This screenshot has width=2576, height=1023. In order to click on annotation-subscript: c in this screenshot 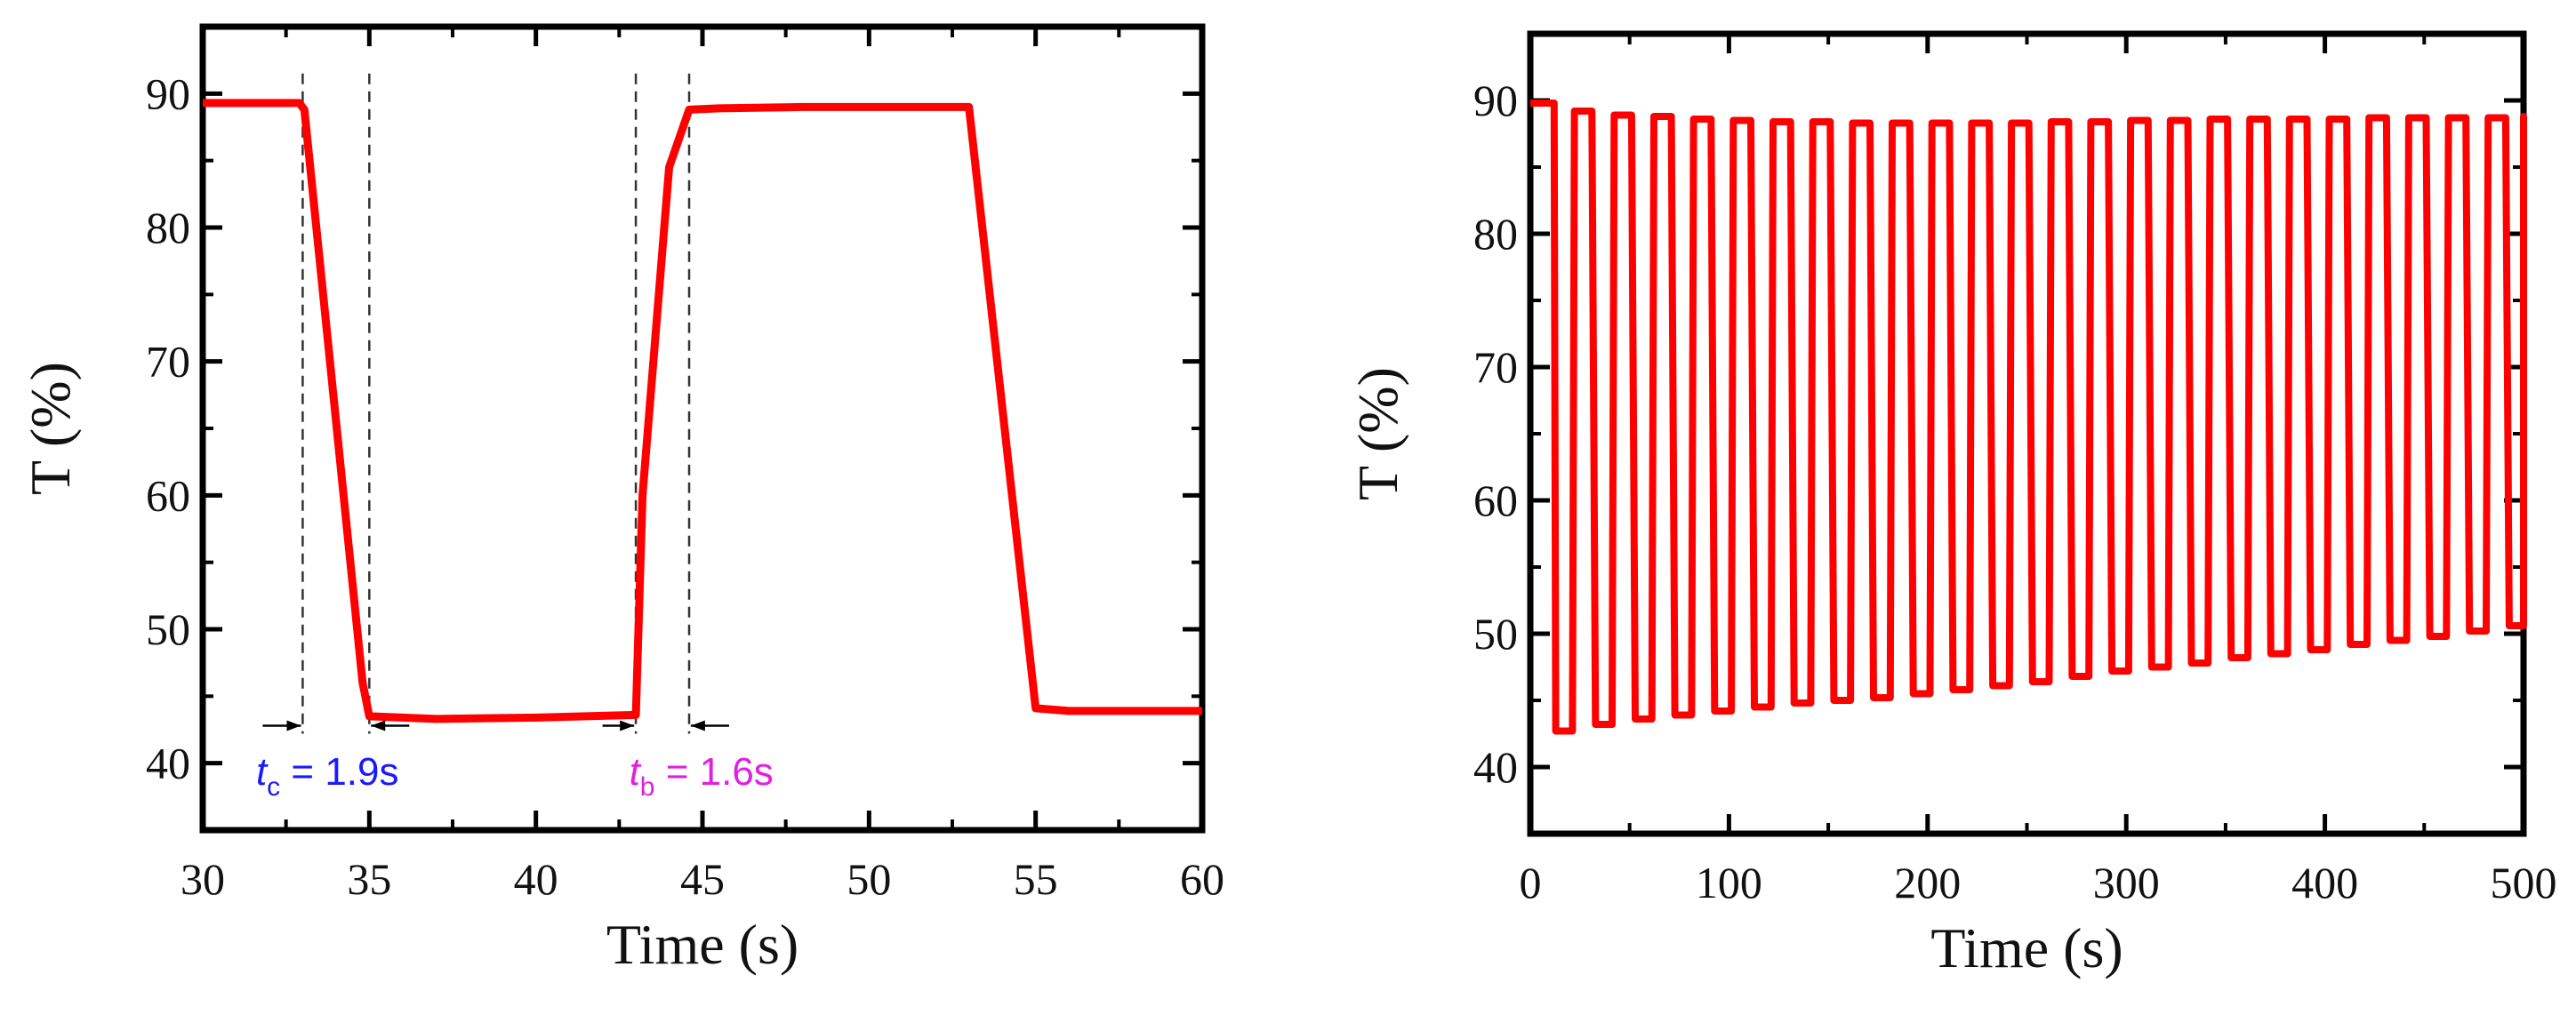, I will do `click(273, 787)`.